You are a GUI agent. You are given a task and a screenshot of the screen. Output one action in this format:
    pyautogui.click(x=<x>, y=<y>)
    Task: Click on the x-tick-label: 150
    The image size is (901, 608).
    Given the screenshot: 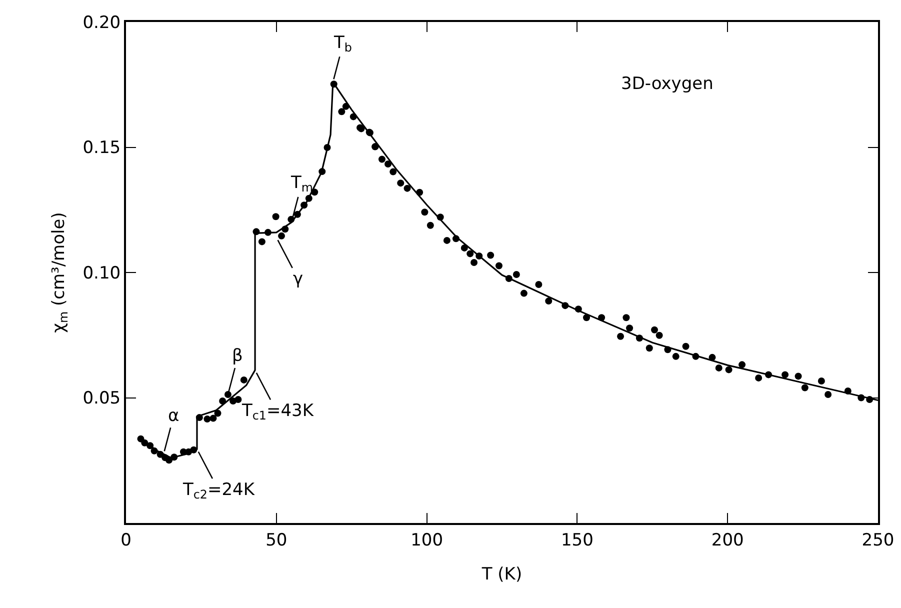 What is the action you would take?
    pyautogui.click(x=577, y=540)
    